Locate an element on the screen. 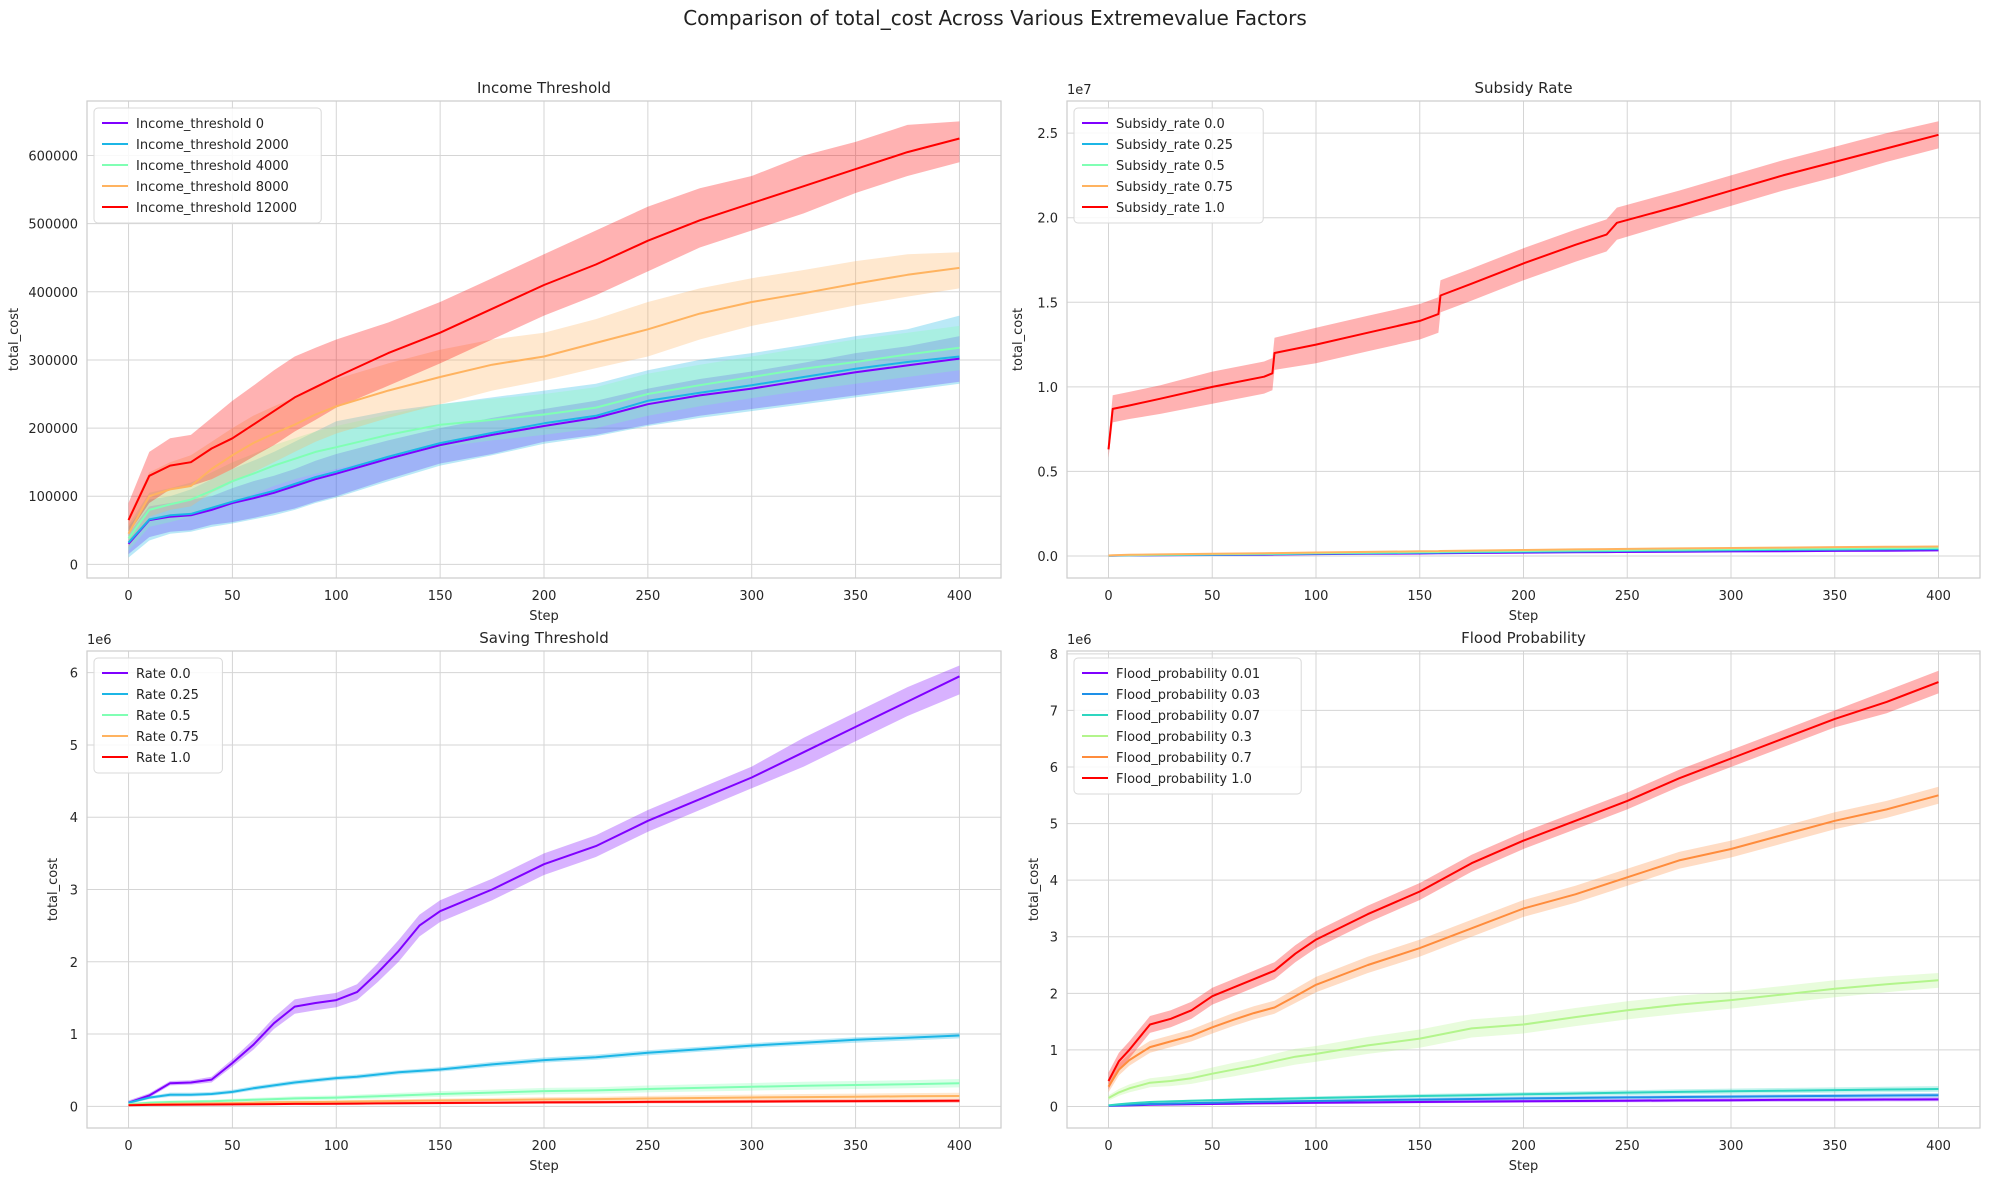 The image size is (1990, 1181). y-tick-label: 1.0 is located at coordinates (1047, 388).